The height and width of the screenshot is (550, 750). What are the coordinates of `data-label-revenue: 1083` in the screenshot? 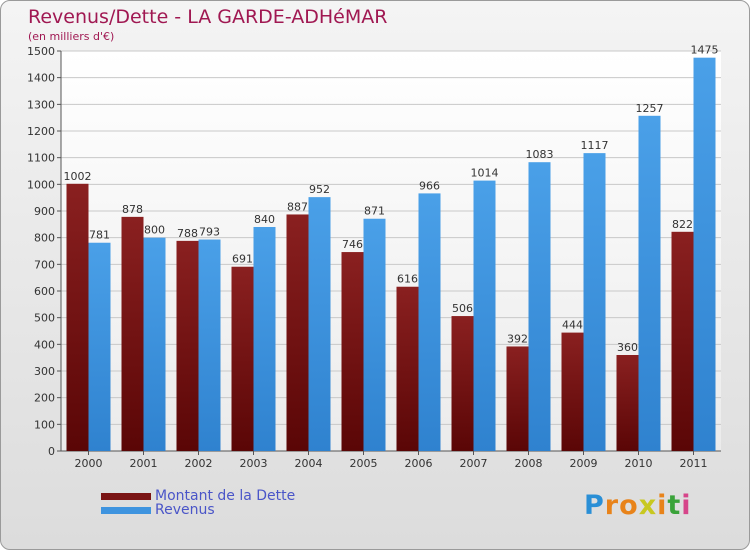 It's located at (540, 154).